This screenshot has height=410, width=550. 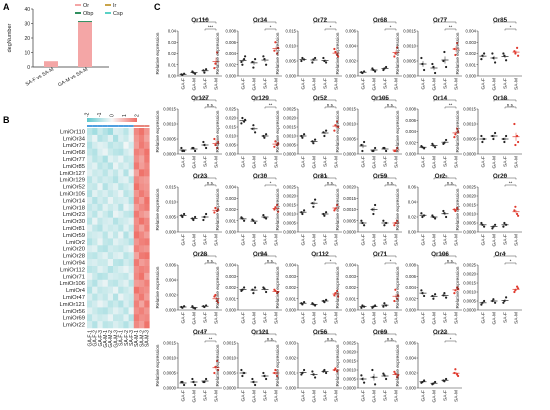 What do you see at coordinates (291, 373) in the screenshot?
I see `dot-plot-y-tick-label: 0.001` at bounding box center [291, 373].